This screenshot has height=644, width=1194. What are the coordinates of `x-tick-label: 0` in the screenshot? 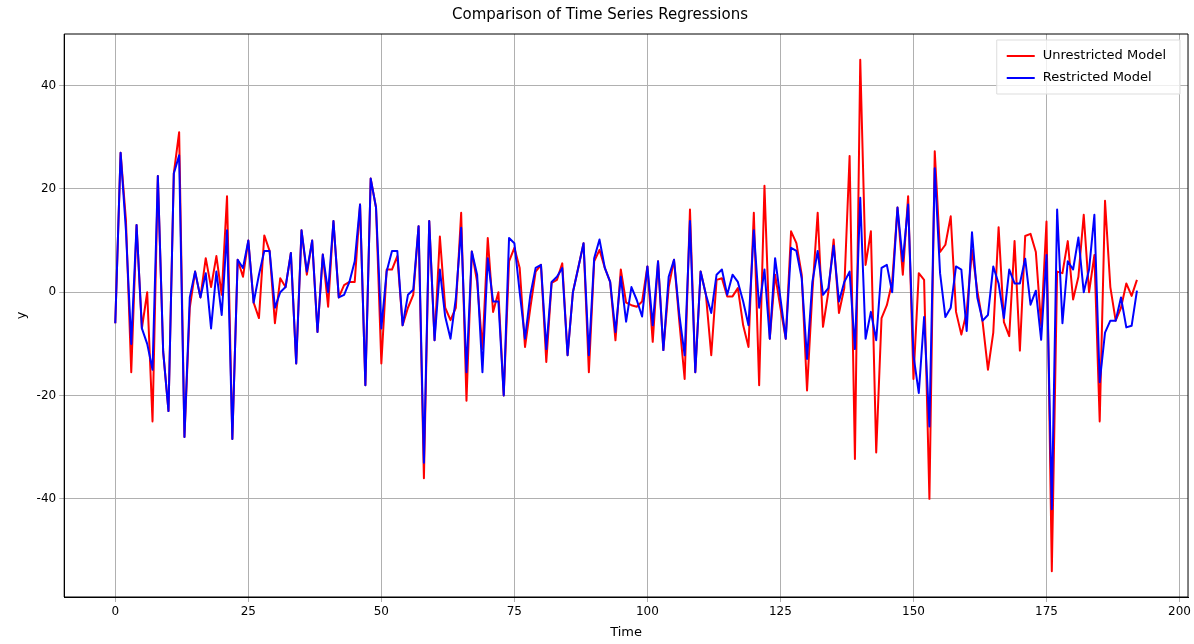 It's located at (115, 611).